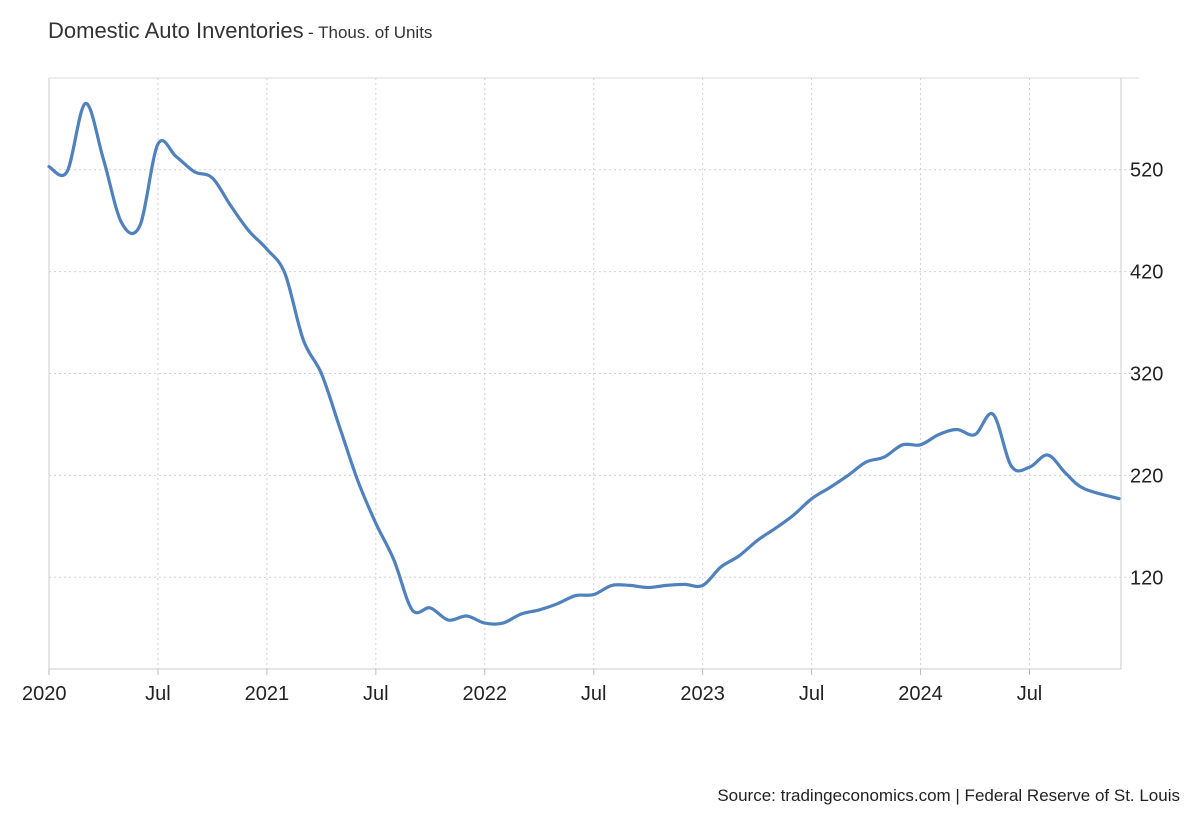 The width and height of the screenshot is (1200, 820). I want to click on x-tick-label: 2024, so click(920, 694).